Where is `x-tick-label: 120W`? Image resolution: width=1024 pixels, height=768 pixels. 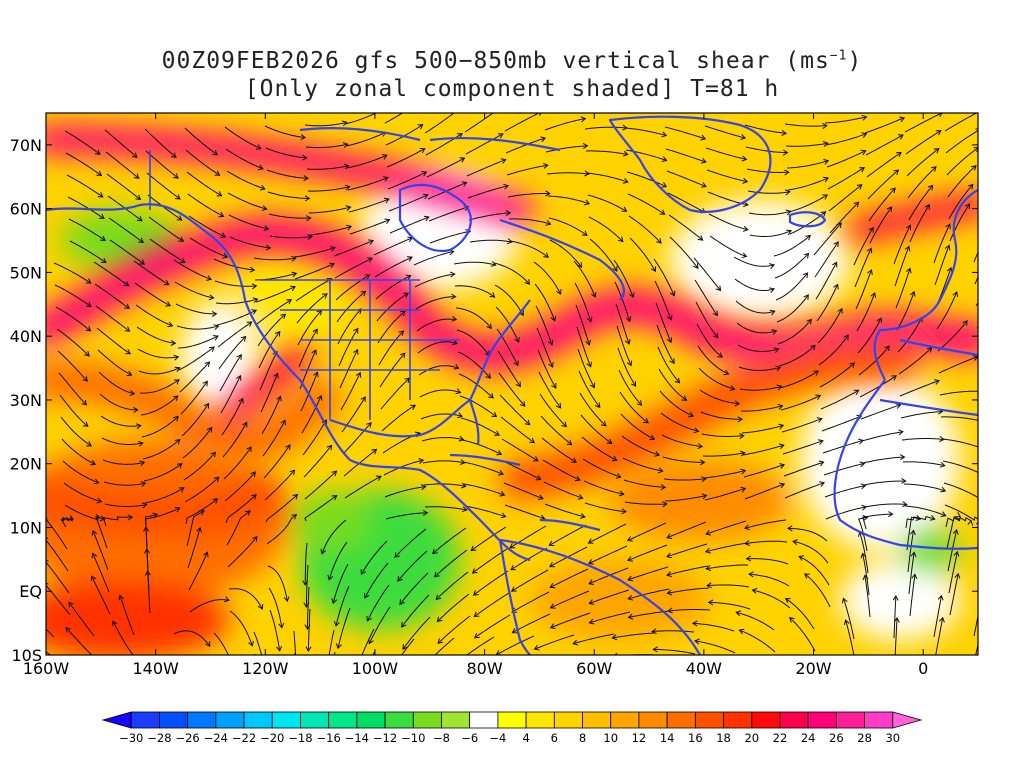 x-tick-label: 120W is located at coordinates (265, 668).